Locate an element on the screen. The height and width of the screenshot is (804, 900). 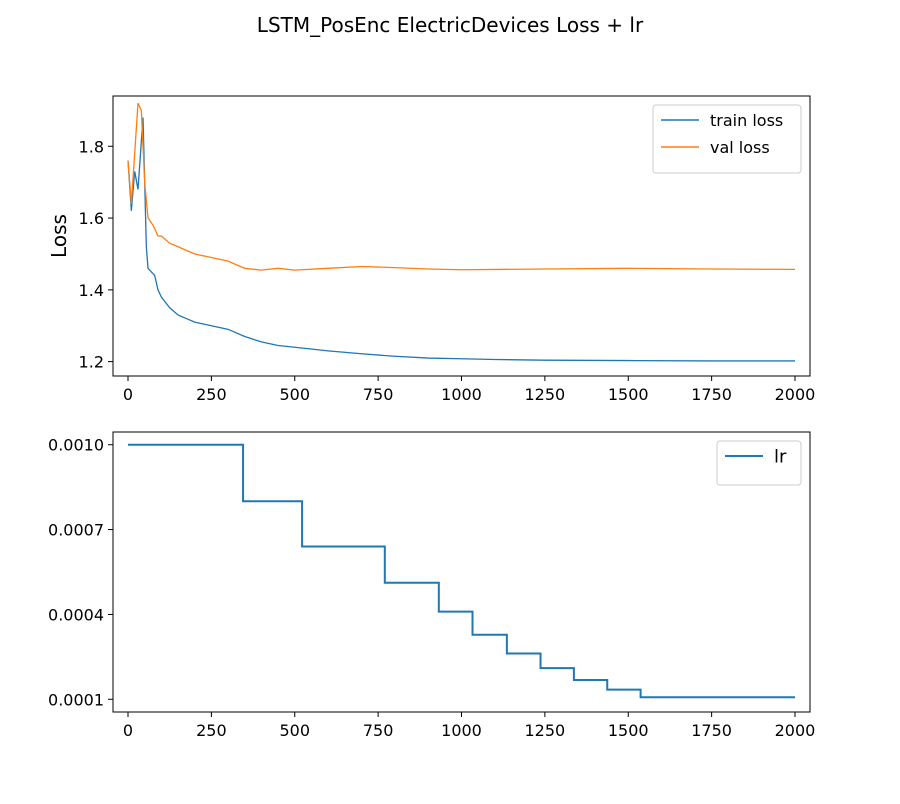
figure-title: LSTM_PosEnc ElectricDevices Loss + lr is located at coordinates (450, 25).